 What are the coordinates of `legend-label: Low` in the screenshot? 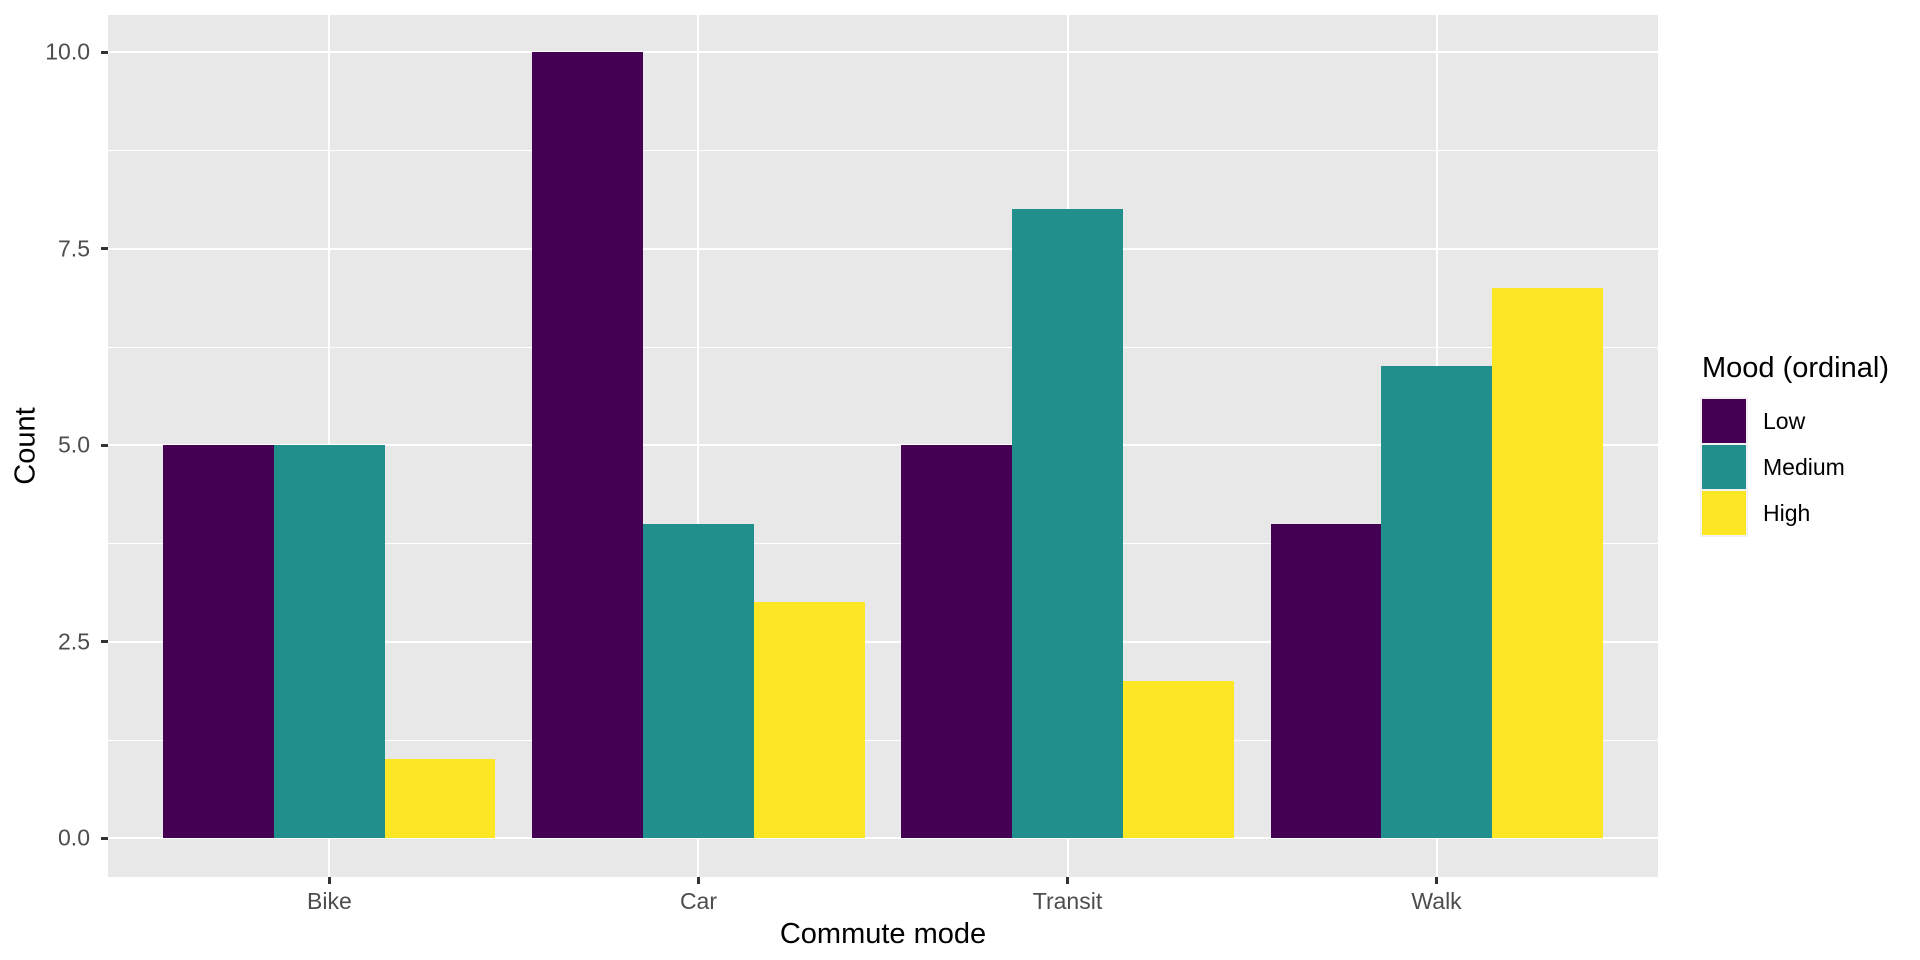 It's located at (1784, 420).